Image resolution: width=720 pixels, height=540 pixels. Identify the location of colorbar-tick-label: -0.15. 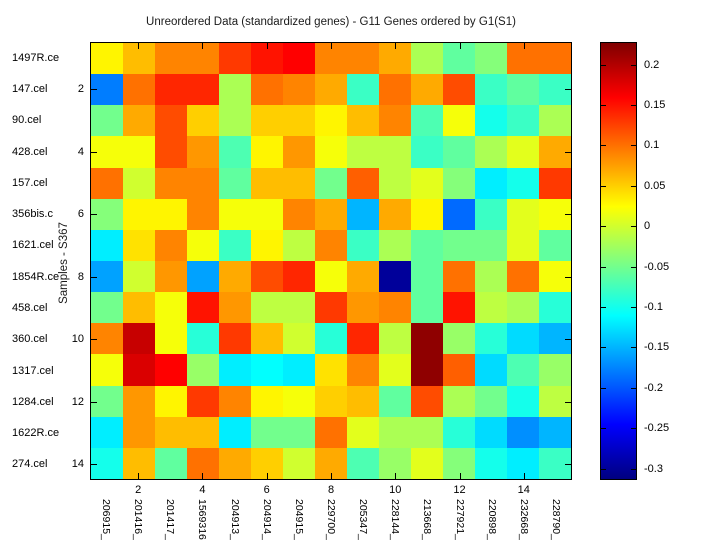
(657, 347).